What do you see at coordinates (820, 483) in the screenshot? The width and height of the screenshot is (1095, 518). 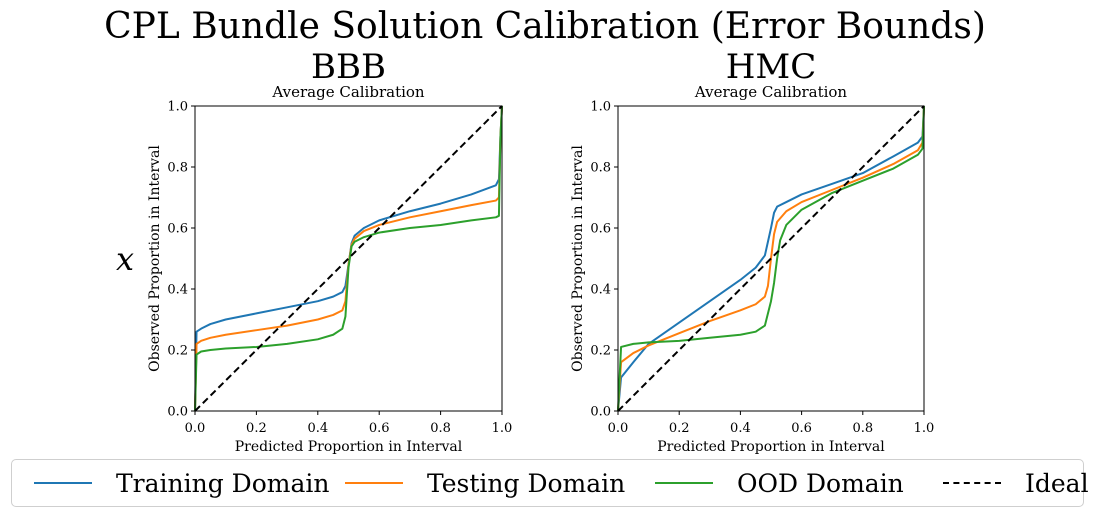 I see `legend-label-ood: OOD Domain` at bounding box center [820, 483].